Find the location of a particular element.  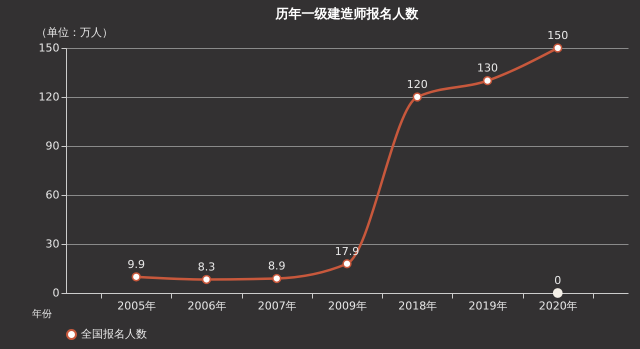

data-label: 130 is located at coordinates (487, 68).